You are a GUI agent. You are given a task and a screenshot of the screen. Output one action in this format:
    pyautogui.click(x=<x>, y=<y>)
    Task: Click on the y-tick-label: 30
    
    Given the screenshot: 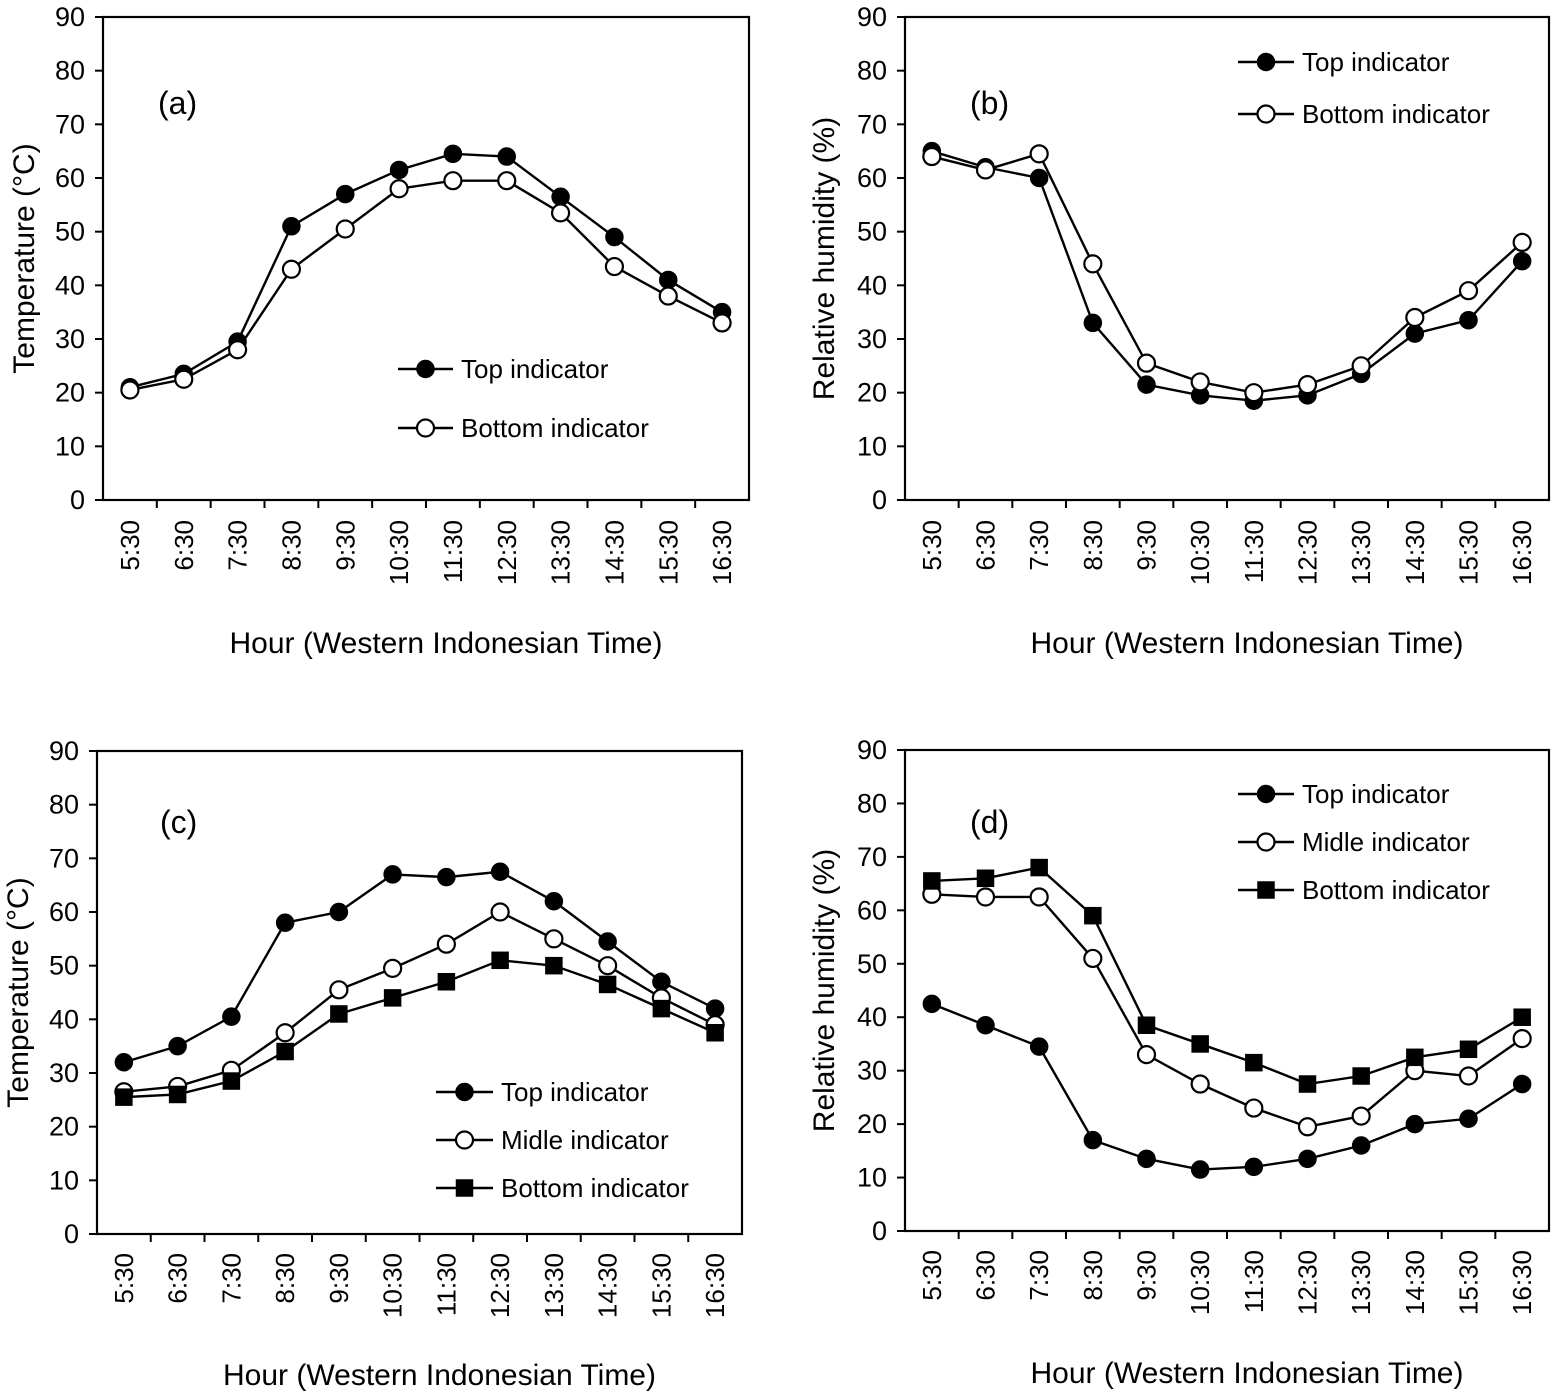 What is the action you would take?
    pyautogui.click(x=70, y=339)
    